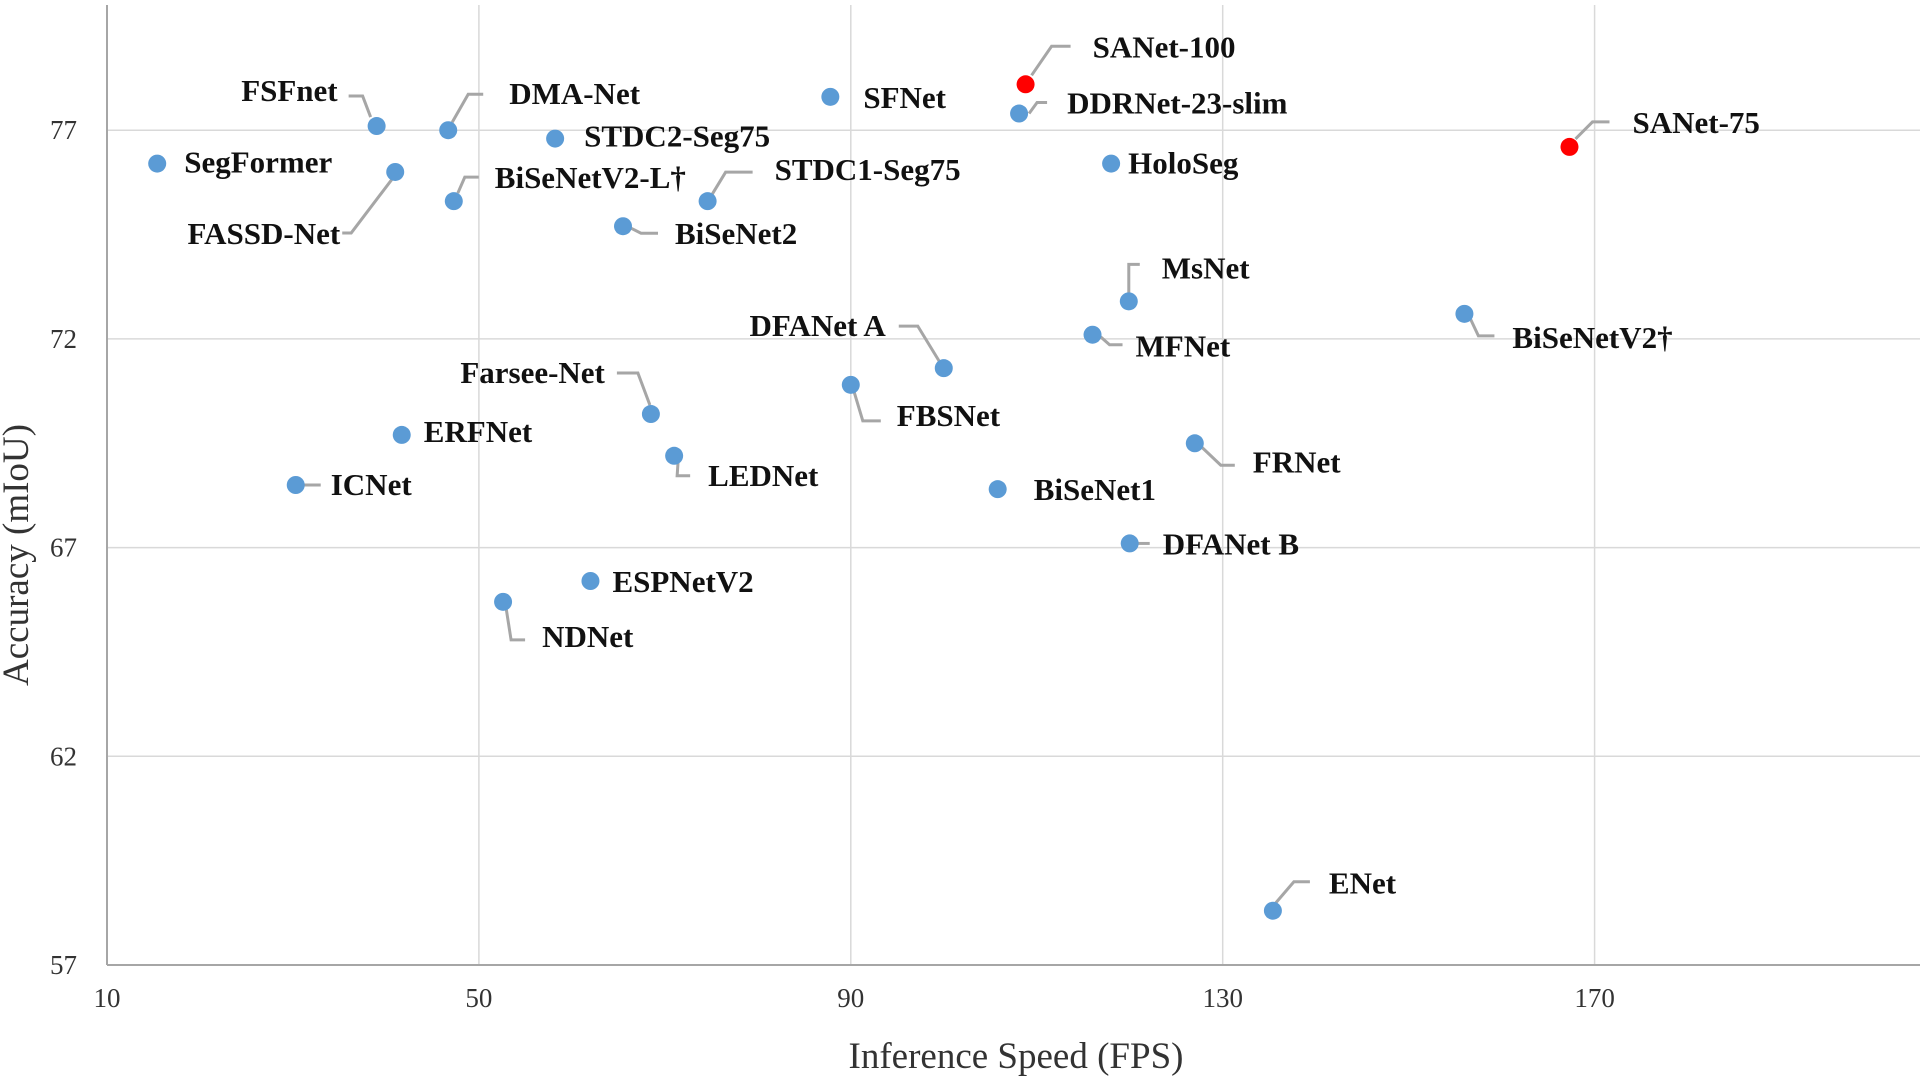  I want to click on y-tick-label-0: 57, so click(63, 965).